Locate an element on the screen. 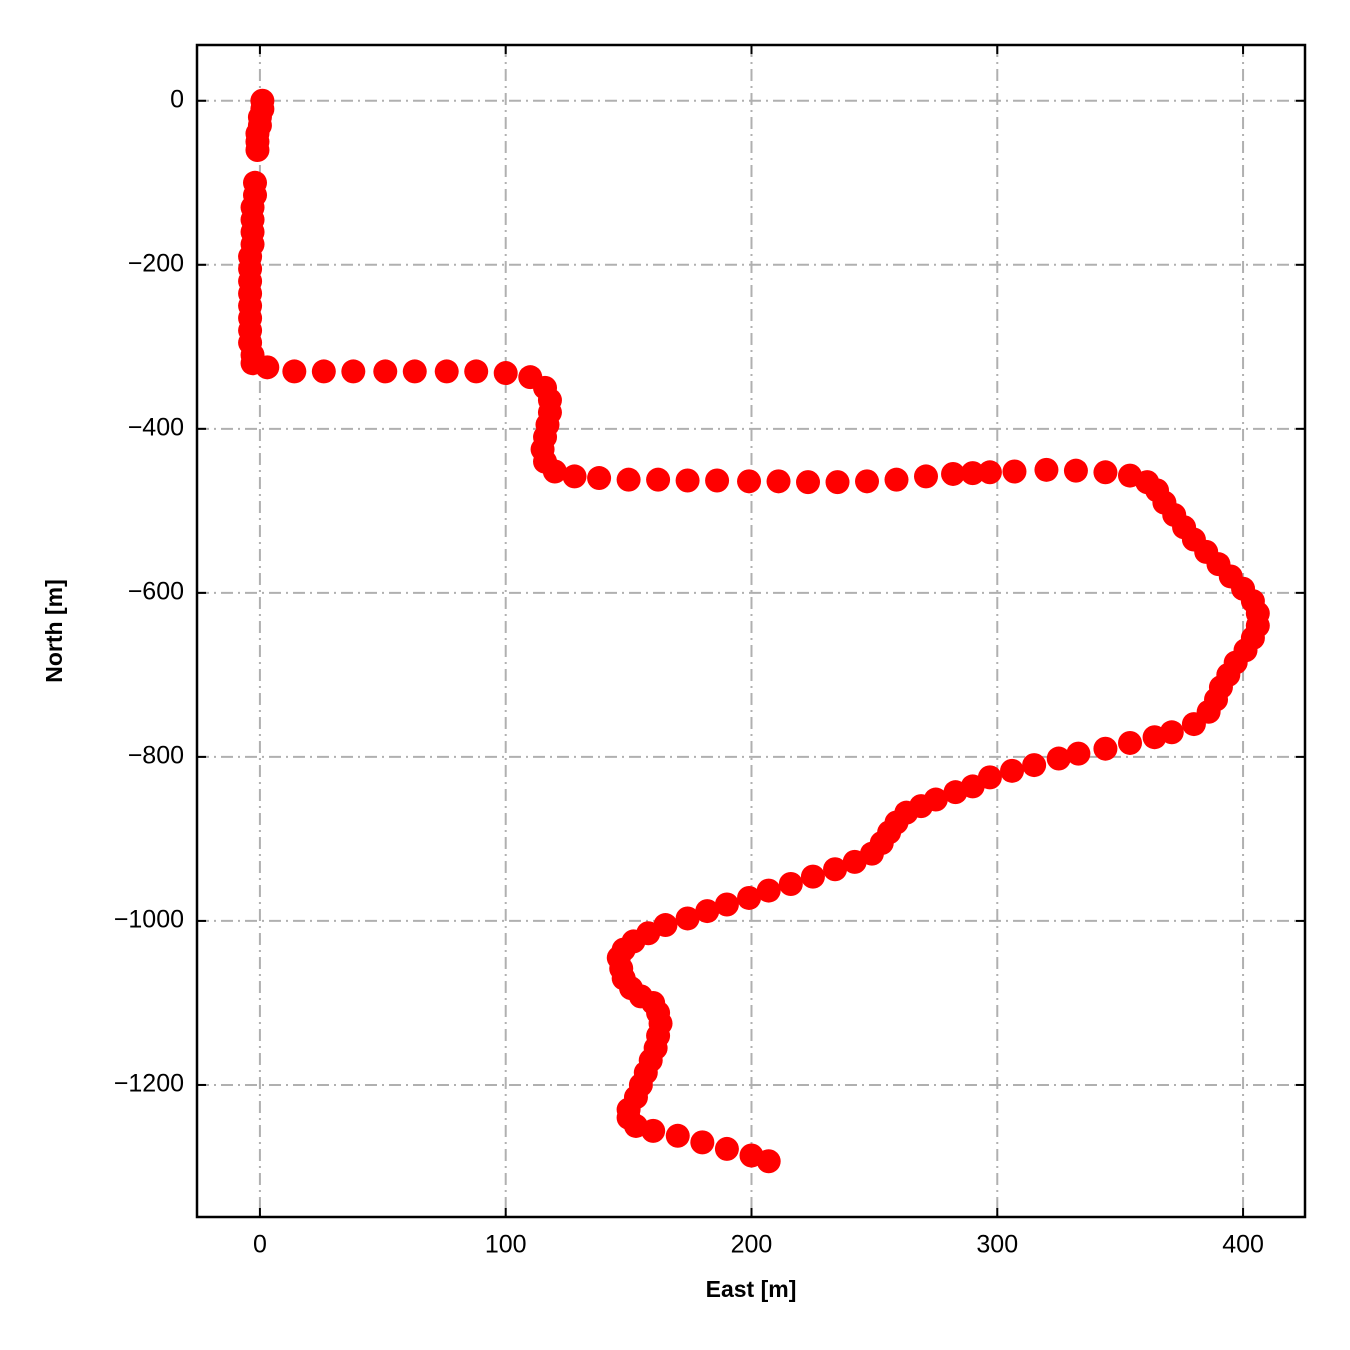  x-tick-label: 100 is located at coordinates (506, 1245).